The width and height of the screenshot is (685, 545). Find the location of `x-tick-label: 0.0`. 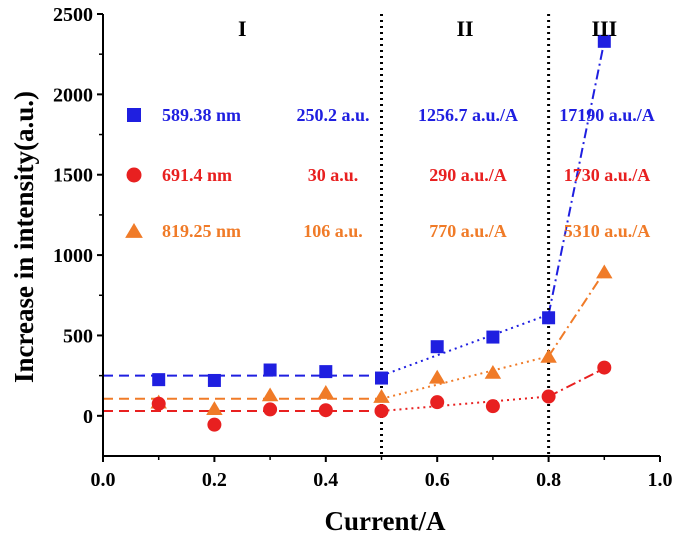

x-tick-label: 0.0 is located at coordinates (103, 480).